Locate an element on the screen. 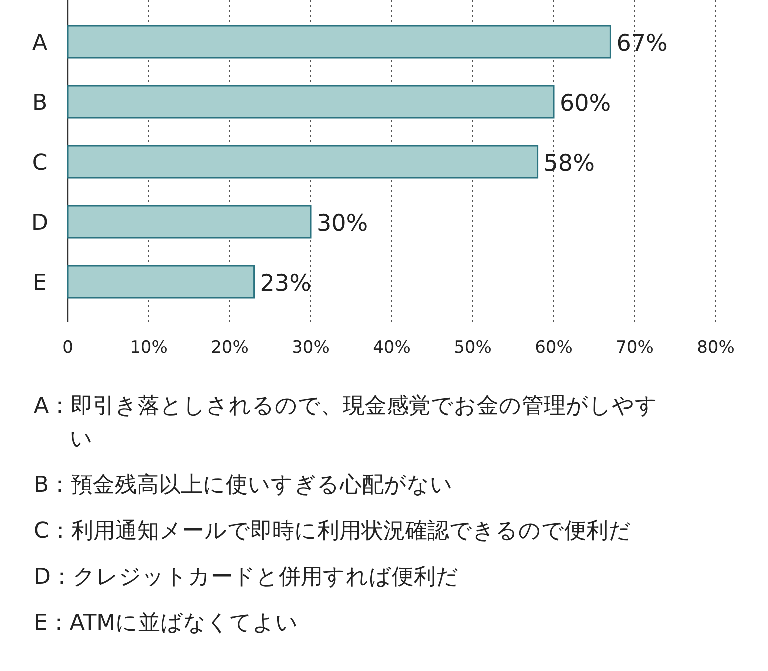 Image resolution: width=768 pixels, height=671 pixels. x-tick-label: 20% is located at coordinates (230, 348).